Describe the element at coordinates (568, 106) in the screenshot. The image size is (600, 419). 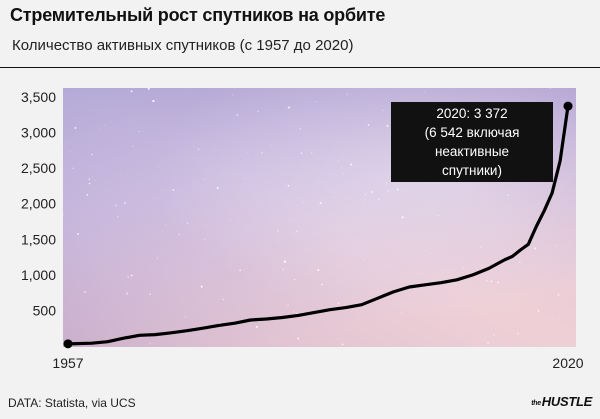
I see `end-point-marker` at that location.